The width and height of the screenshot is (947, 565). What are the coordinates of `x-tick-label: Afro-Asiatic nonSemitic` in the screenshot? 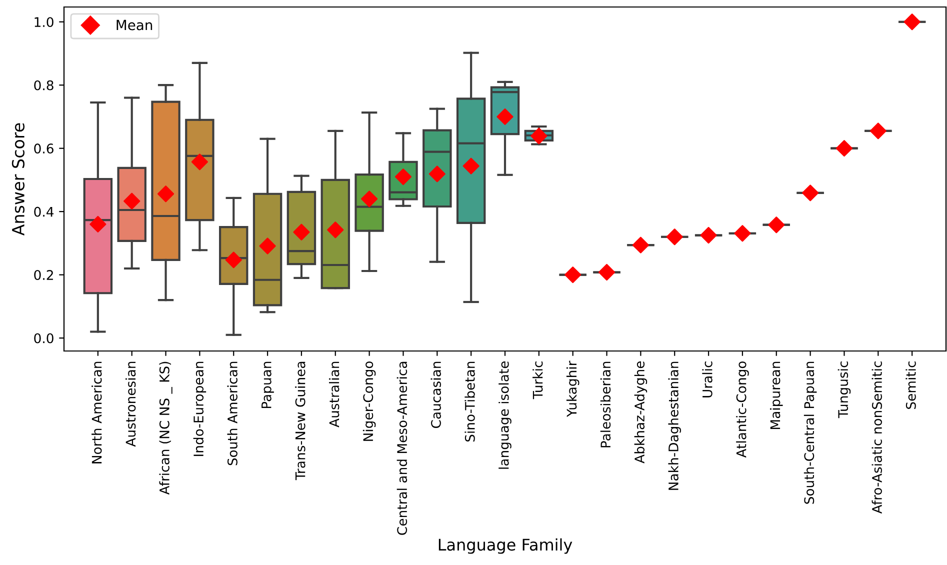 It's located at (877, 438).